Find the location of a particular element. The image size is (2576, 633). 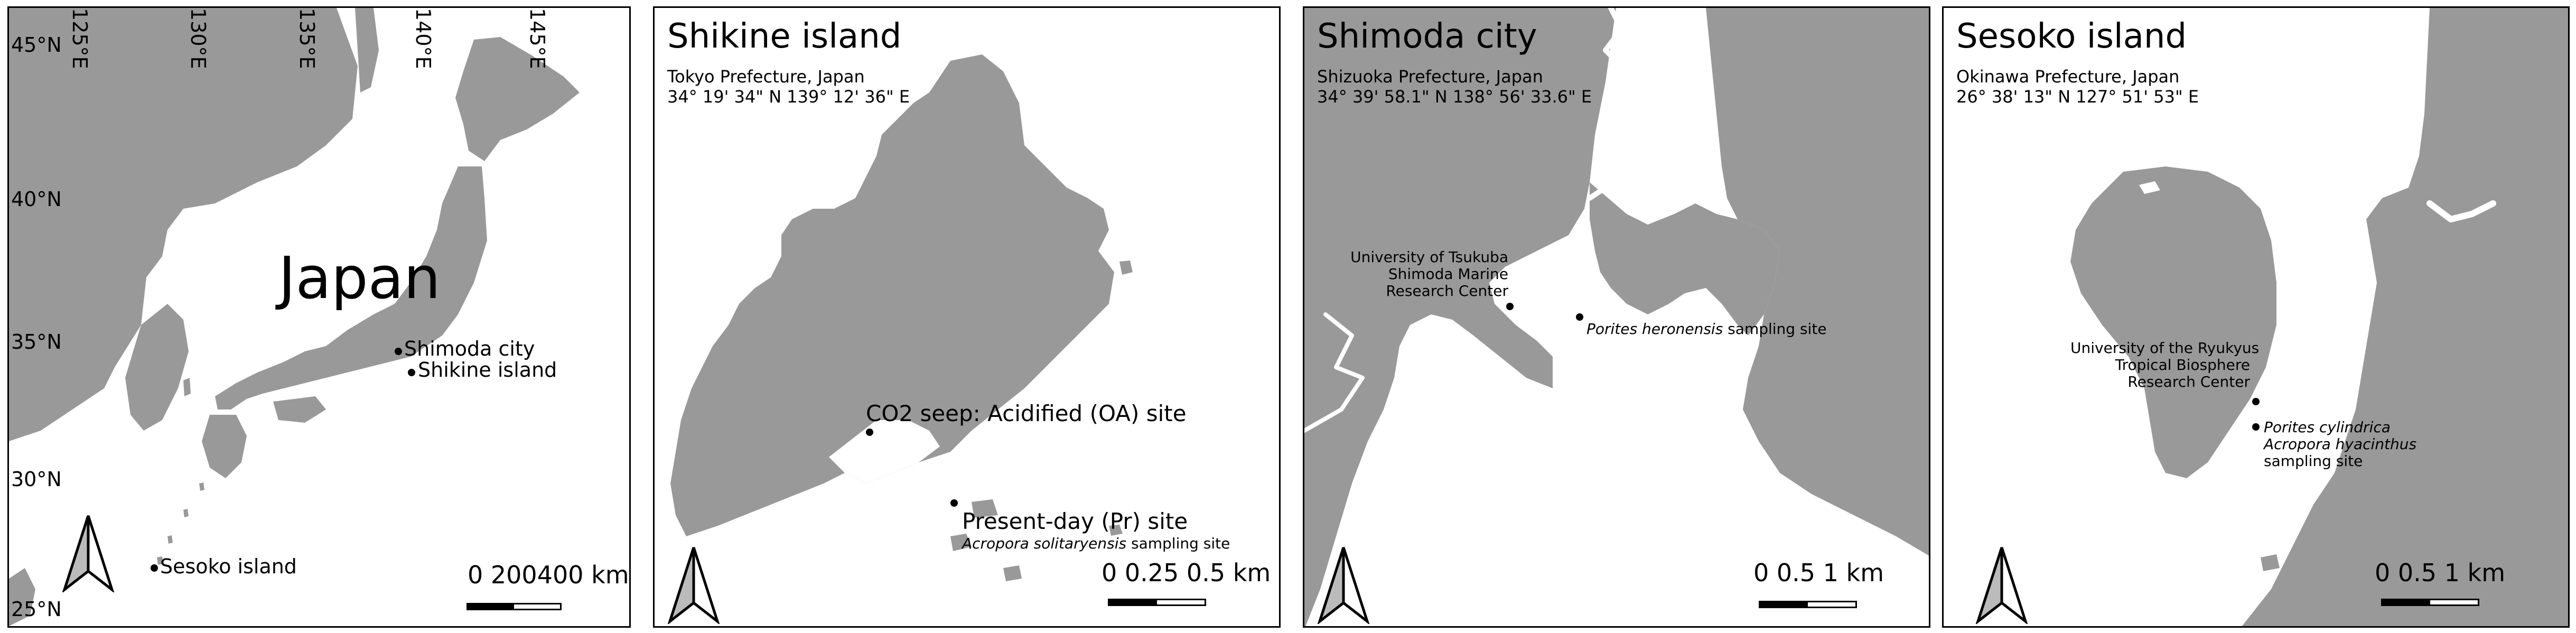

mainland-land is located at coordinates (183, 224).